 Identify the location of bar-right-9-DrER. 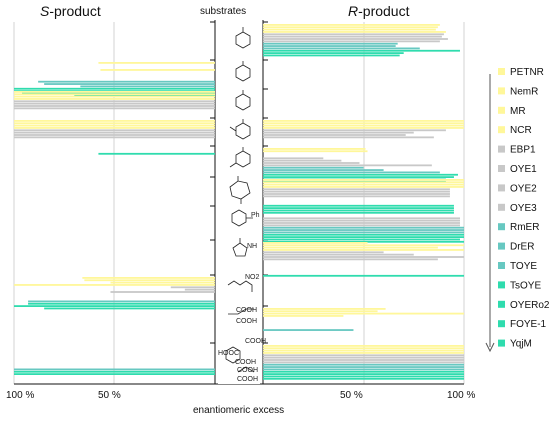
(308, 330).